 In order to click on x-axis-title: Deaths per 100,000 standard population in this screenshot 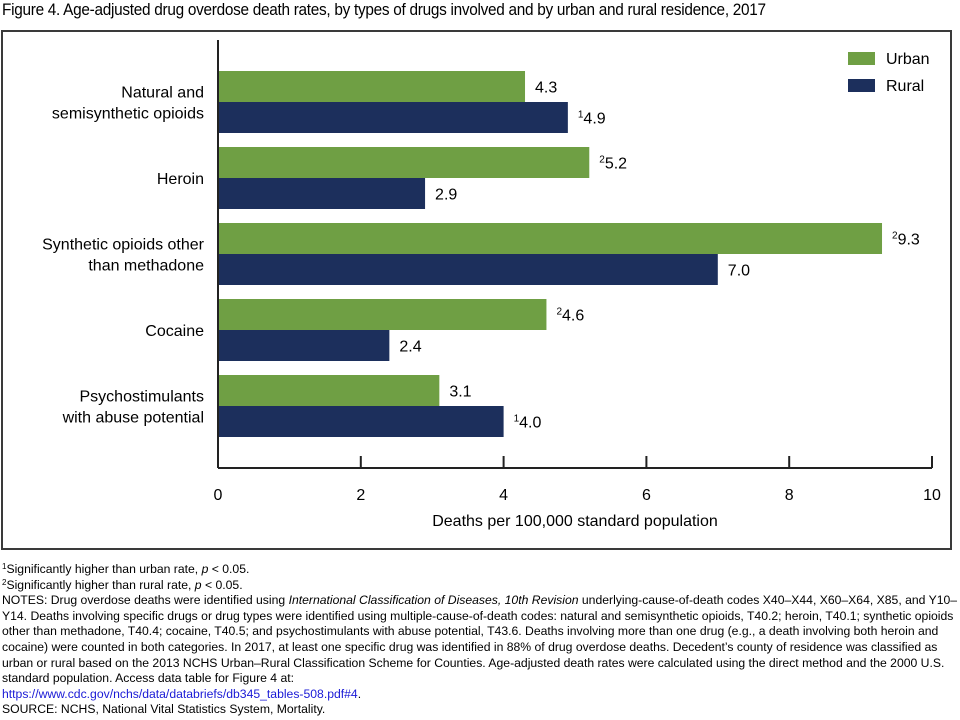, I will do `click(575, 521)`.